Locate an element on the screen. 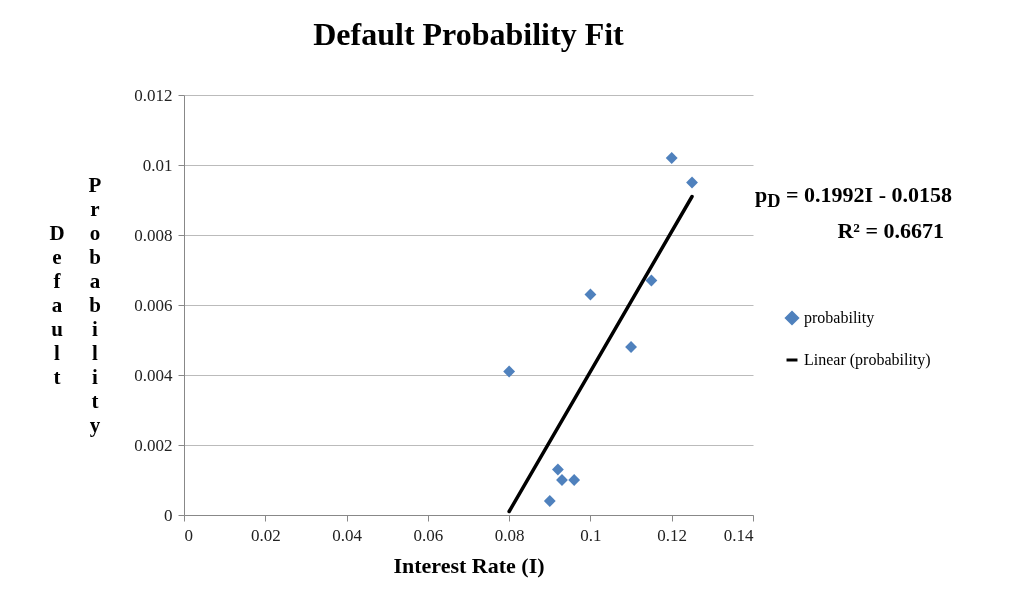 The width and height of the screenshot is (1017, 613). legend-label: probability is located at coordinates (839, 318).